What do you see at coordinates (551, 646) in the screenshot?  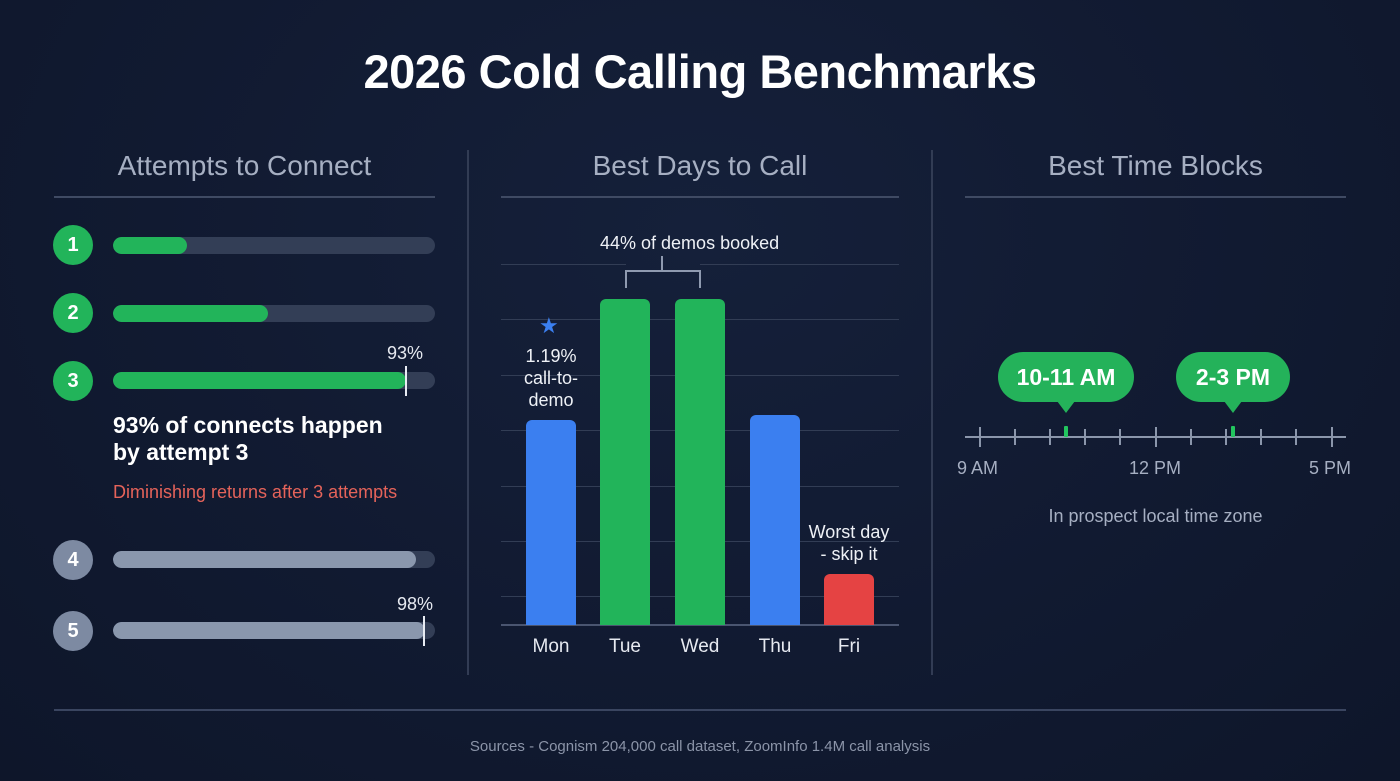 I see `day-label-mon: Mon` at bounding box center [551, 646].